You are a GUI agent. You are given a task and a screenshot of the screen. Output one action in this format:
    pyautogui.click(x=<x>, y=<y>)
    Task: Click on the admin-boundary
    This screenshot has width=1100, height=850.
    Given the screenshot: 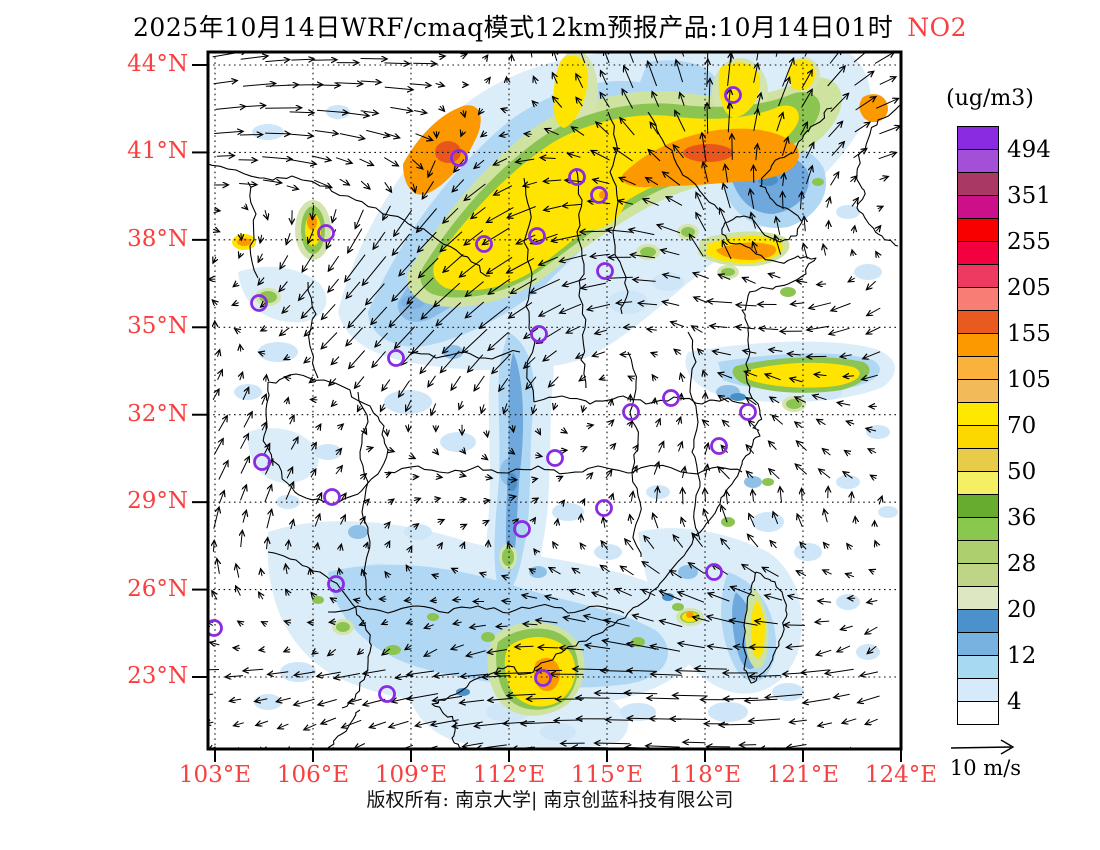 What is the action you would take?
    pyautogui.click(x=349, y=220)
    